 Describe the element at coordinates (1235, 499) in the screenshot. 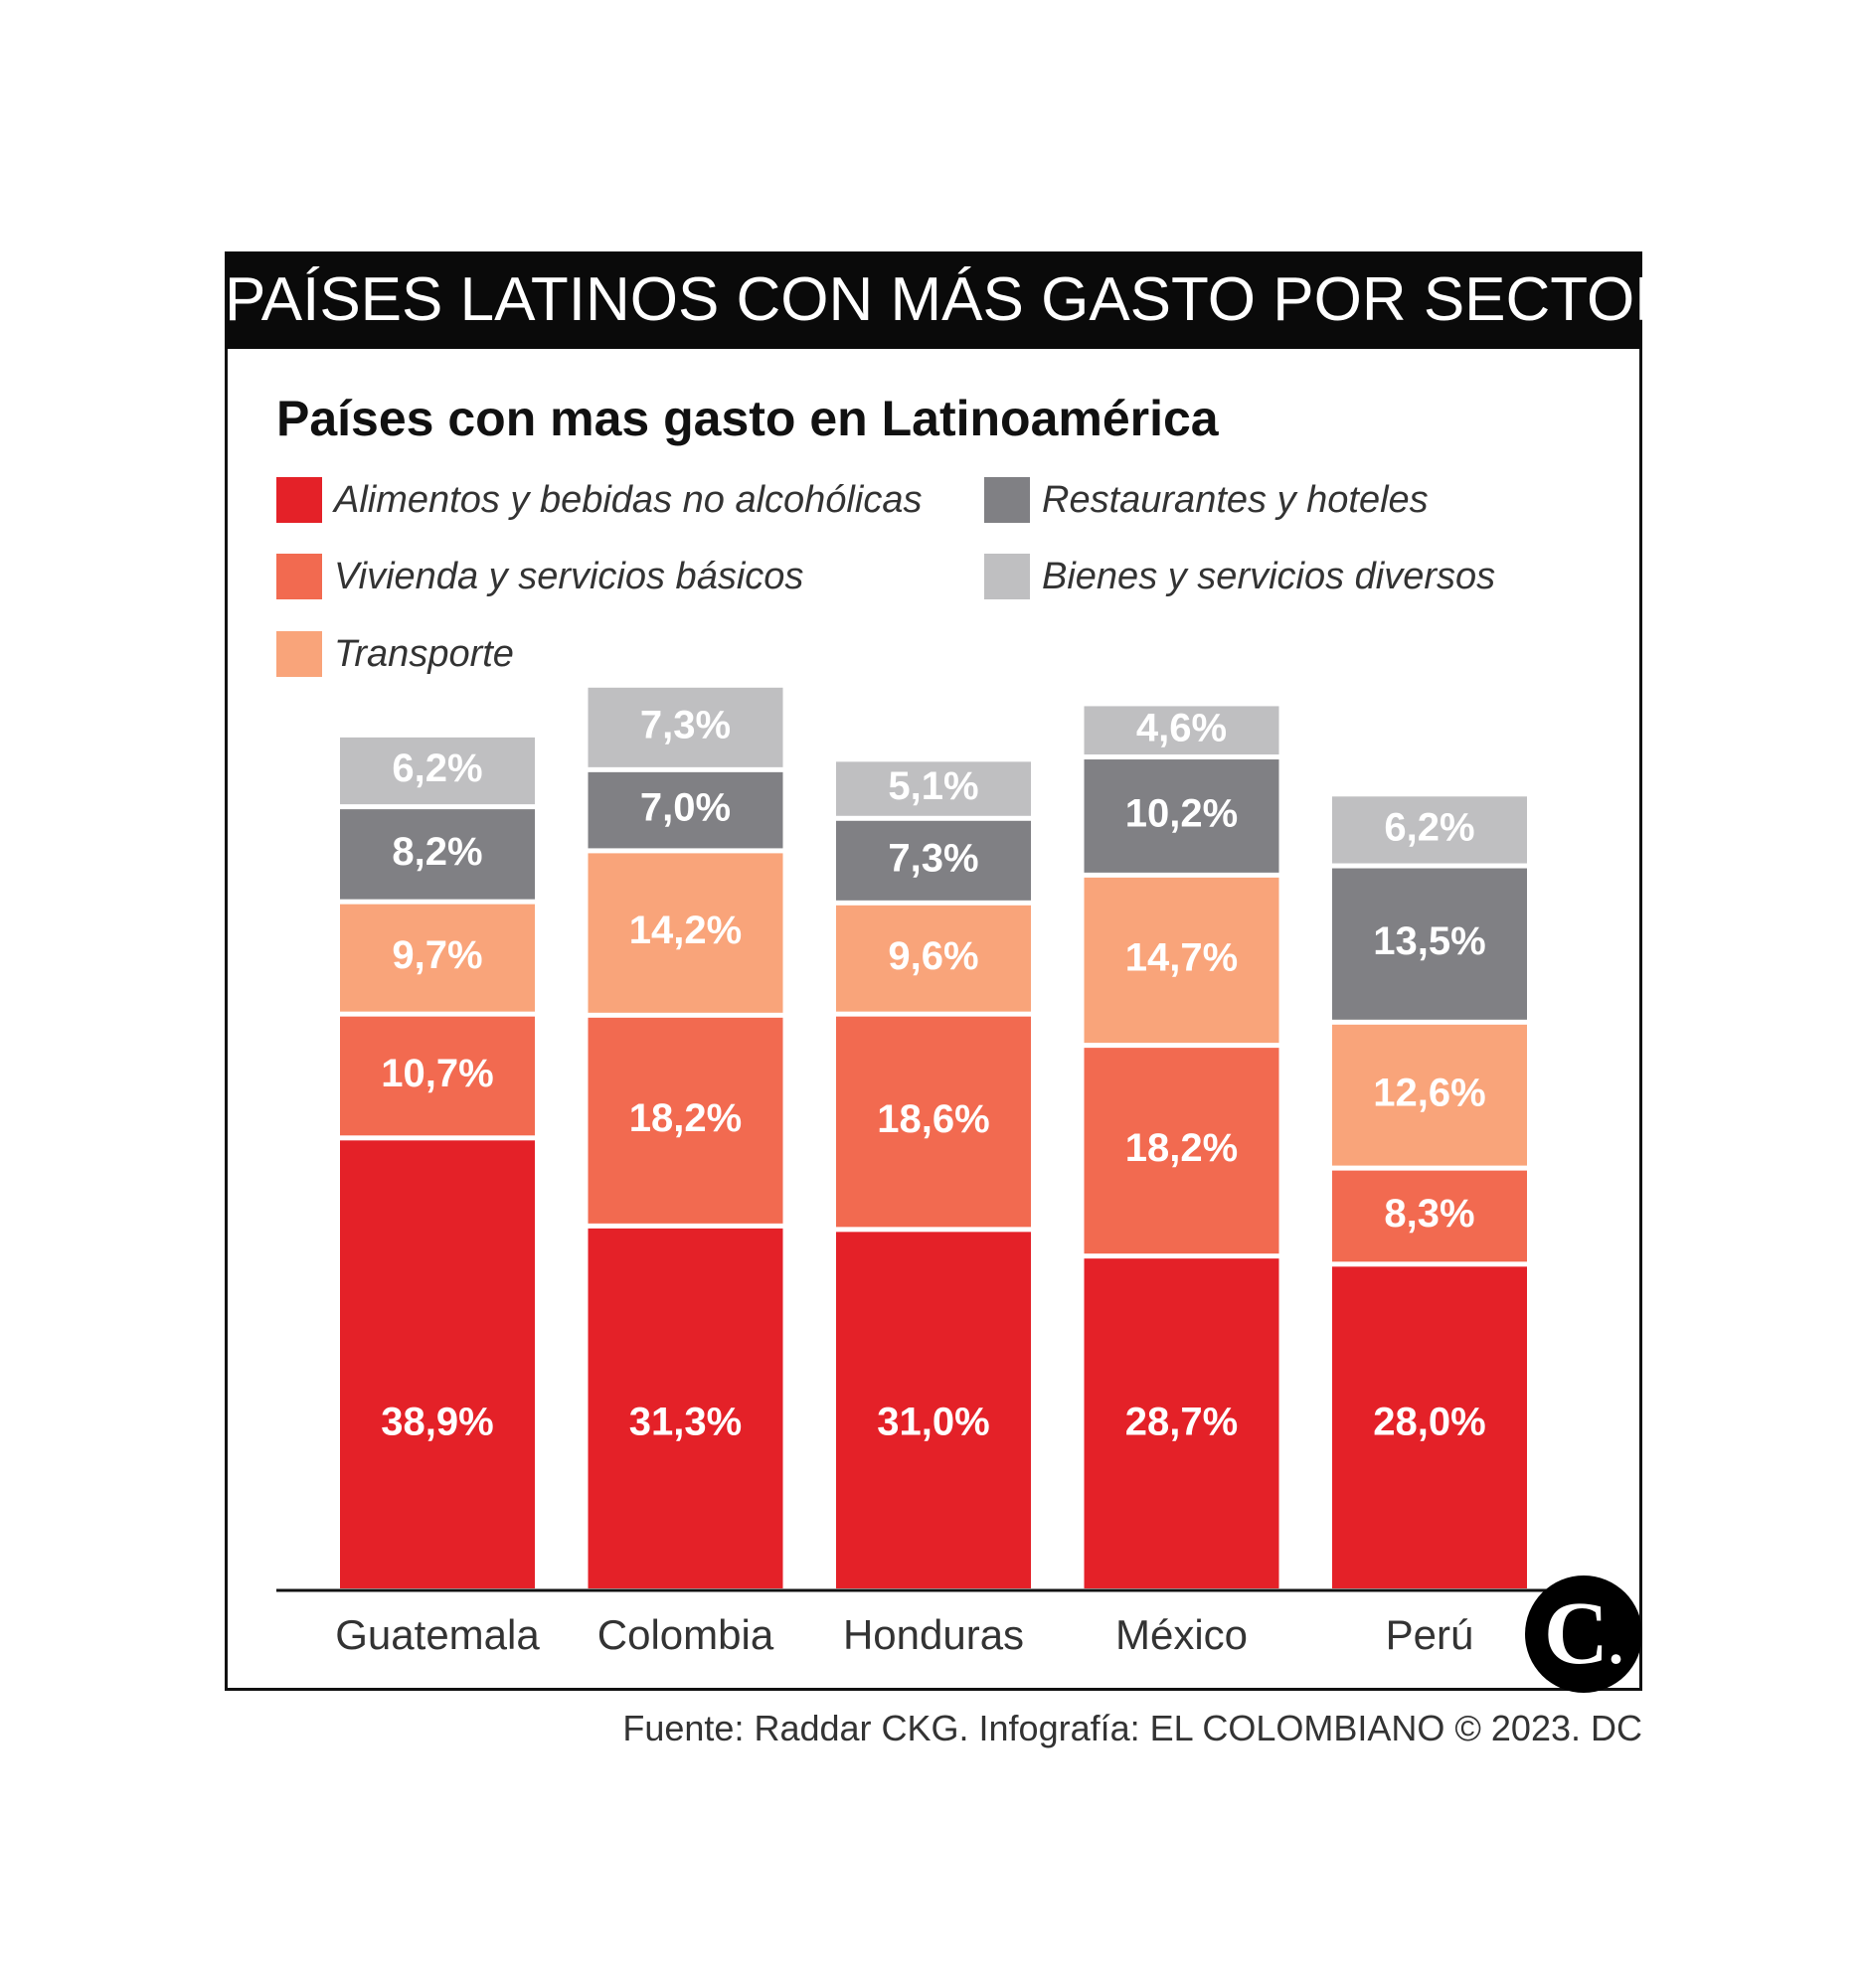

I see `legend-label: Restaurantes y hoteles` at that location.